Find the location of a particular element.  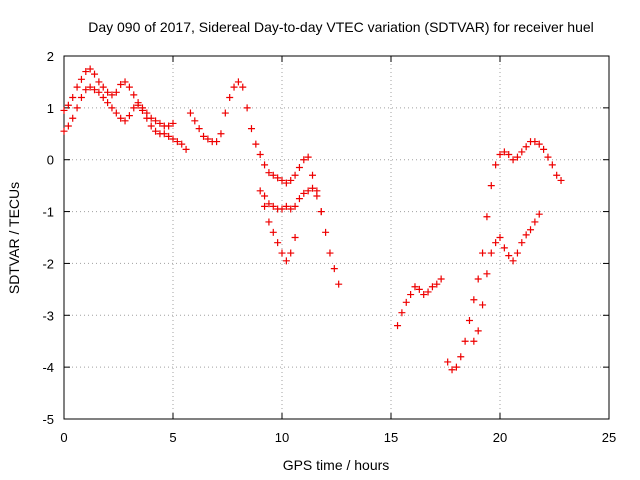

x-axis-label: GPS time / hours is located at coordinates (336, 465).